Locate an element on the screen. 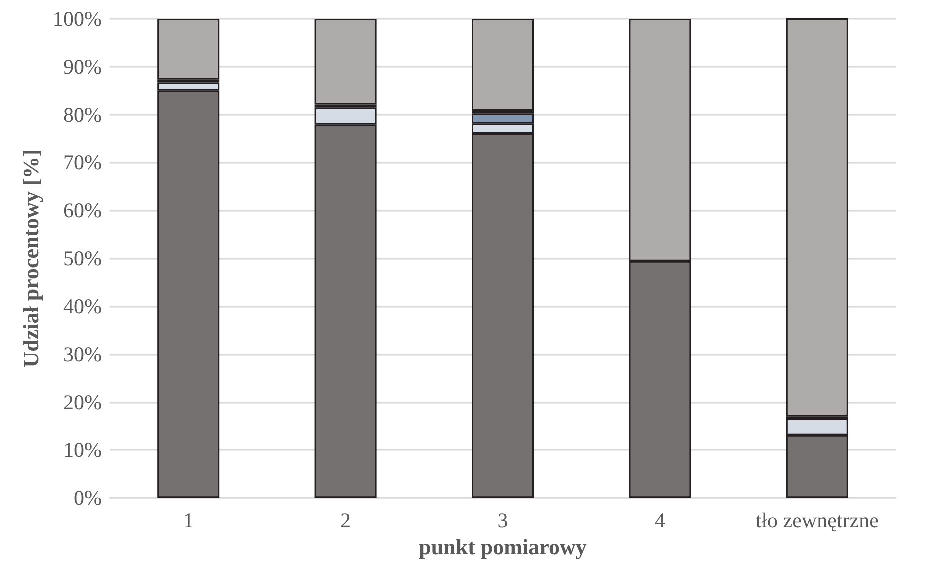 The width and height of the screenshot is (926, 563). y-tick-label: 50% is located at coordinates (83, 258).